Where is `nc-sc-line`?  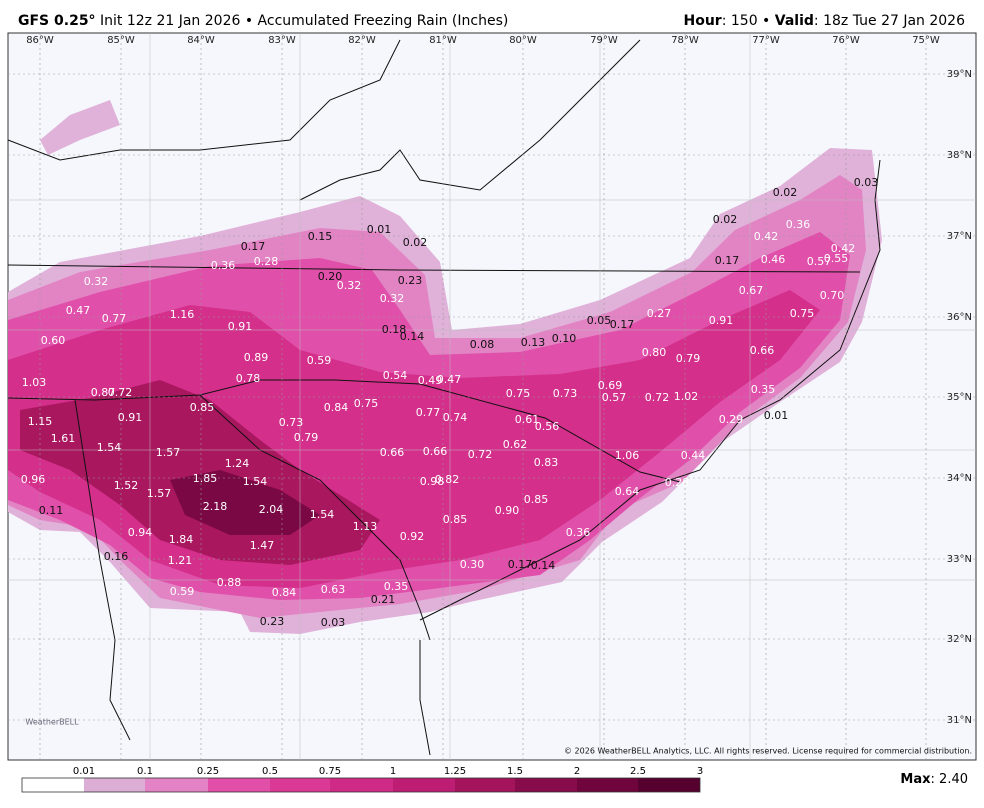
nc-sc-line is located at coordinates (344, 431).